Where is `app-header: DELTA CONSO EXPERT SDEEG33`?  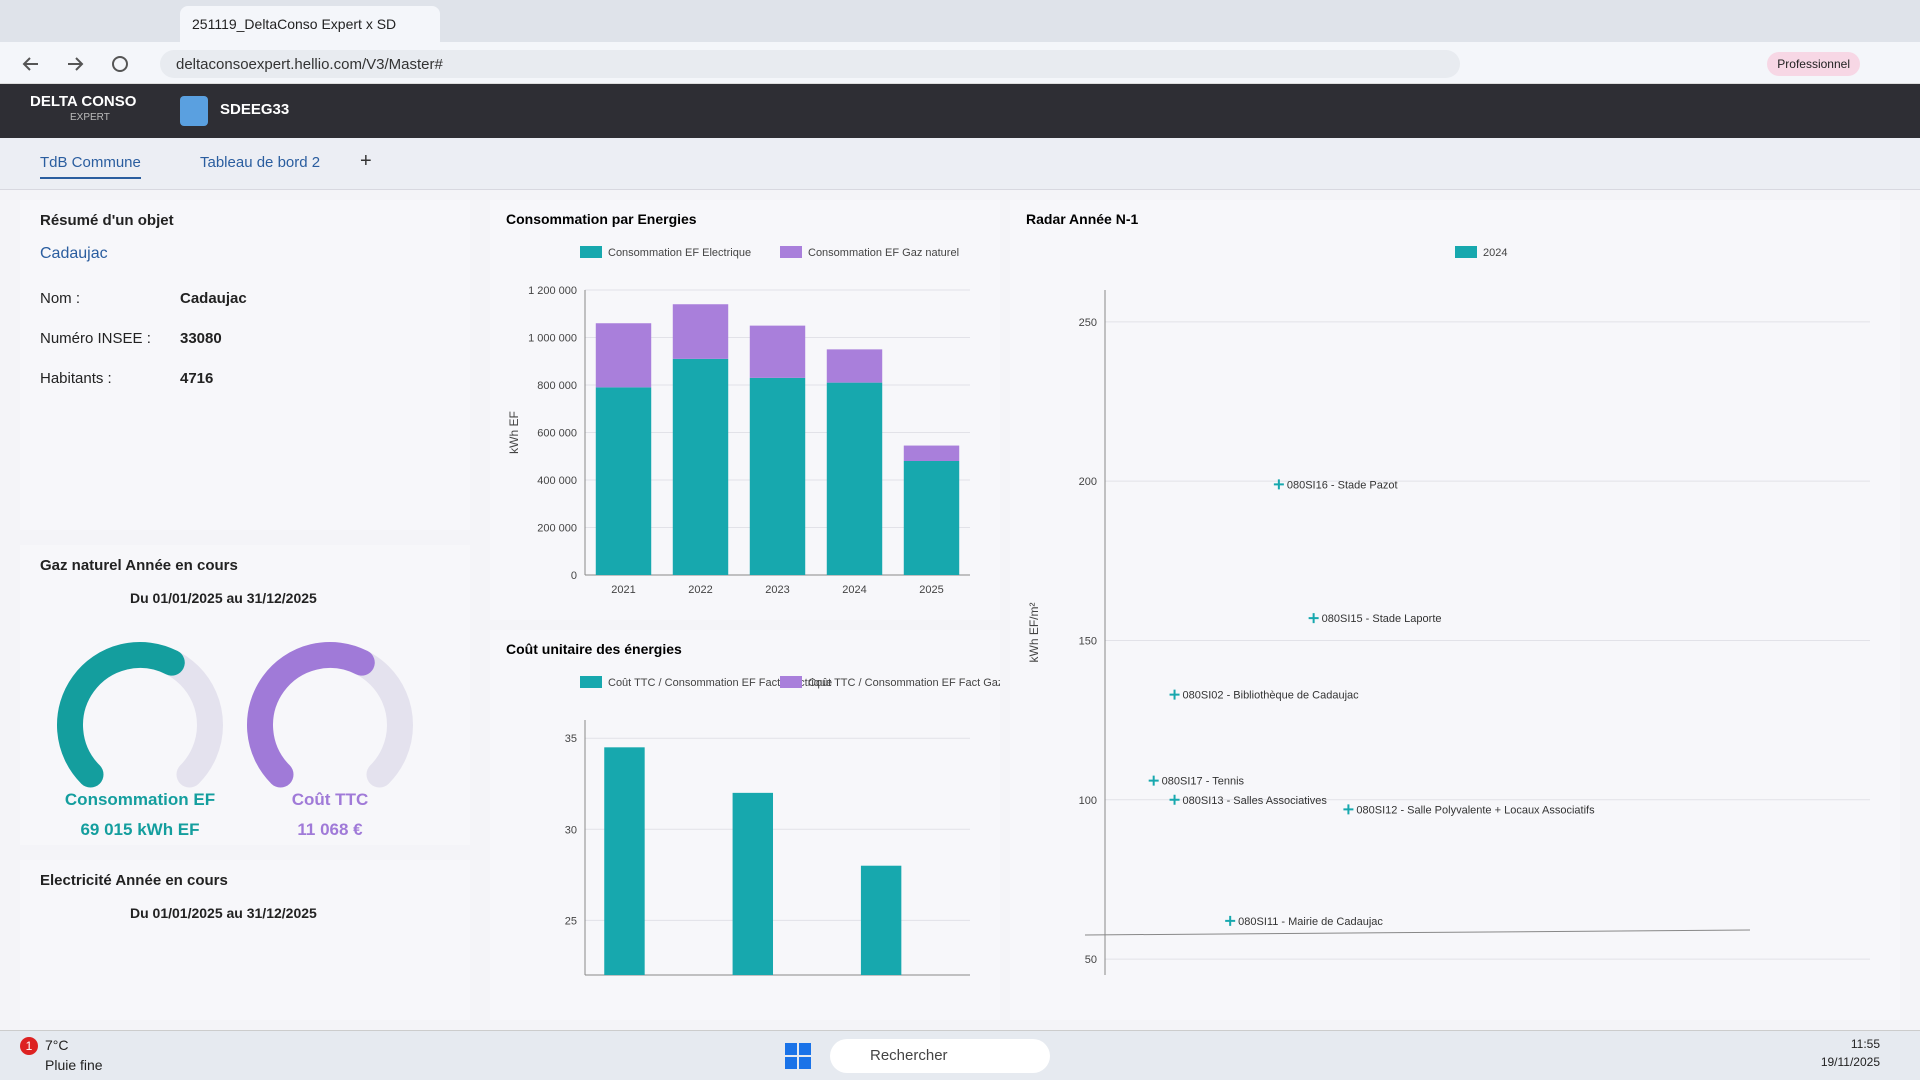
app-header: DELTA CONSO EXPERT SDEEG33 is located at coordinates (960, 111).